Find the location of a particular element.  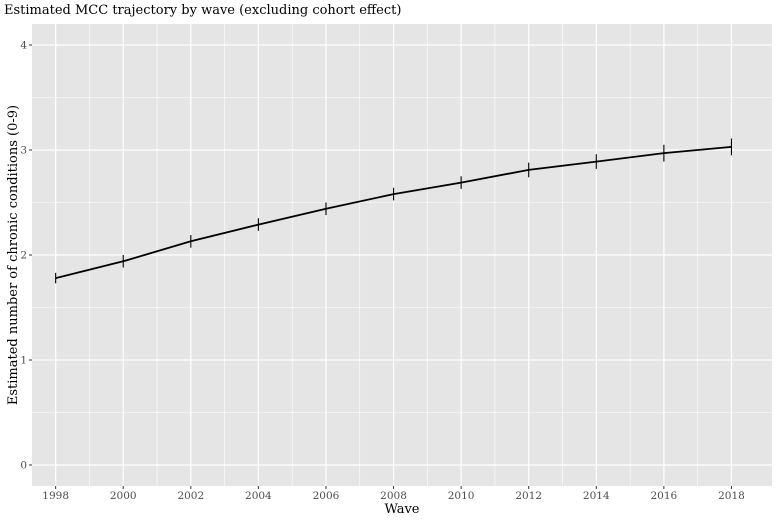

x-tick-label: 2008 is located at coordinates (393, 496).